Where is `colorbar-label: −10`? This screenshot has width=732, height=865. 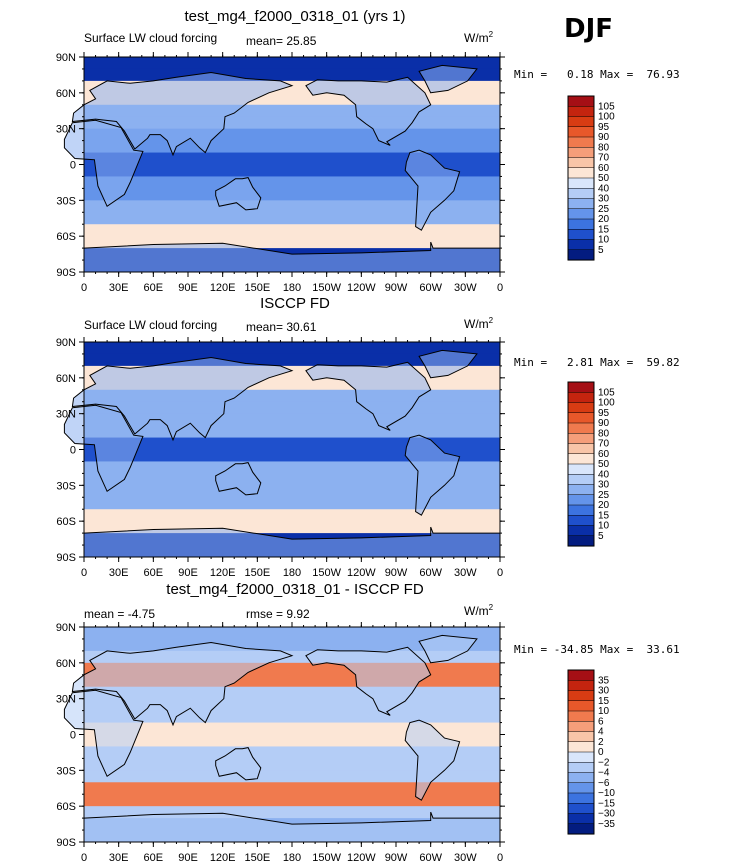
colorbar-label: −10 is located at coordinates (606, 793).